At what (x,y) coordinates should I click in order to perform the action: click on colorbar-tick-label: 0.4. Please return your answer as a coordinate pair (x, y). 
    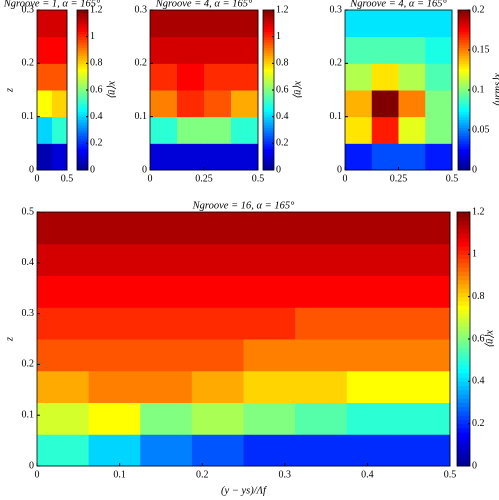
    Looking at the image, I should click on (478, 381).